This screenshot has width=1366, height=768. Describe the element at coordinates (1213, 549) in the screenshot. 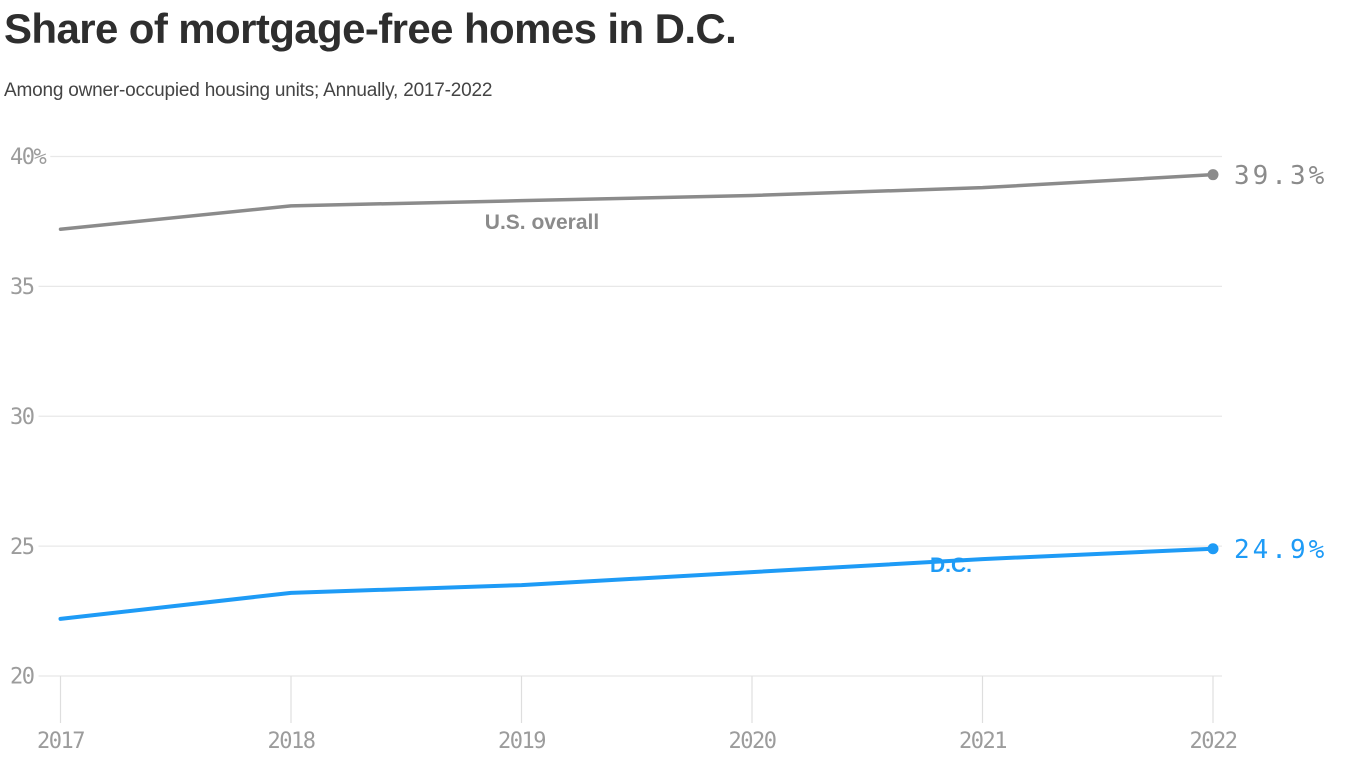

I see `series-end-dot-dc` at that location.